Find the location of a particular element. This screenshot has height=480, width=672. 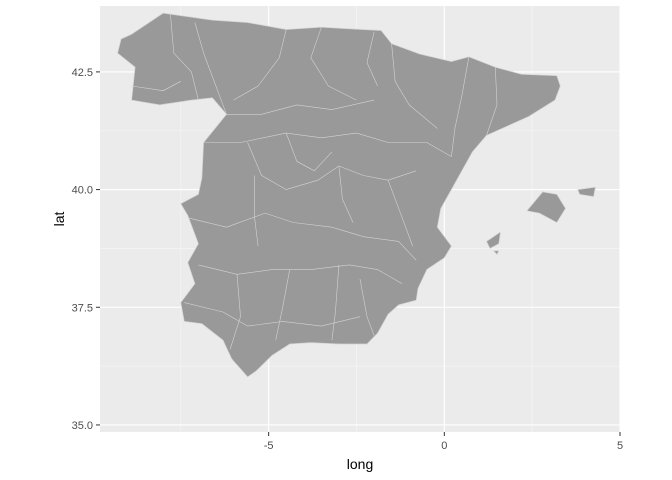

region-menorca is located at coordinates (586, 191).